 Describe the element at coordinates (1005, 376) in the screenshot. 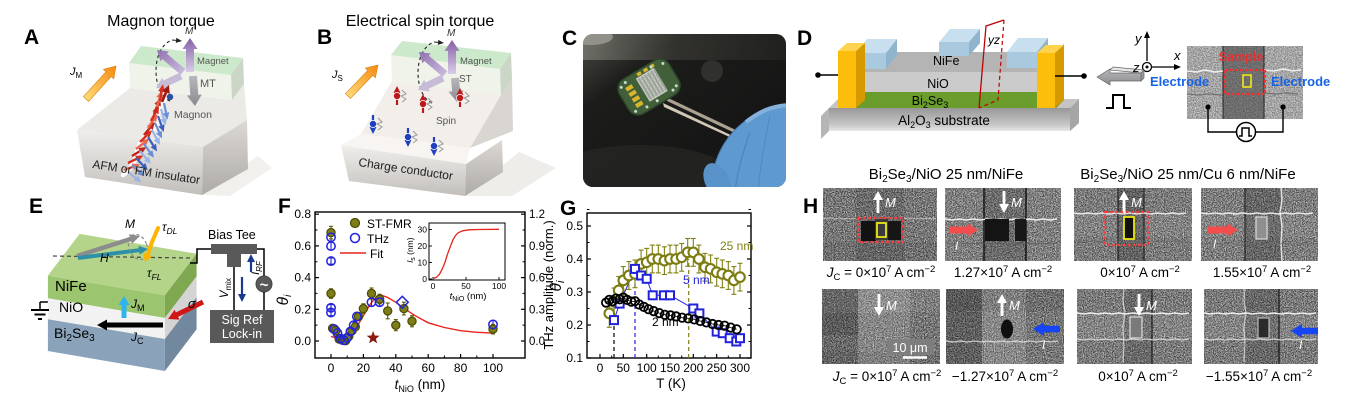

I see `svg-text: −1.27×107​ A cm−2​` at that location.